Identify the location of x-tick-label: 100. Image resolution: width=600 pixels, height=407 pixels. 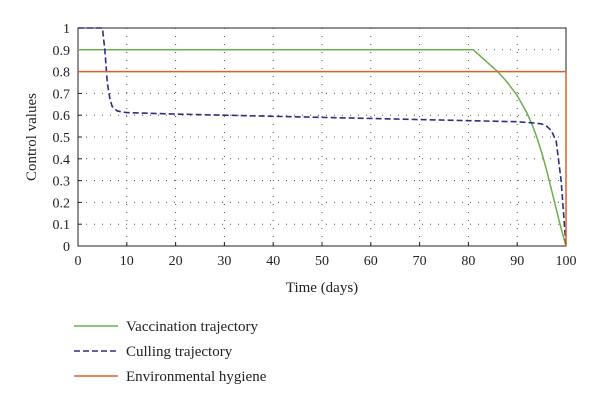
(566, 261).